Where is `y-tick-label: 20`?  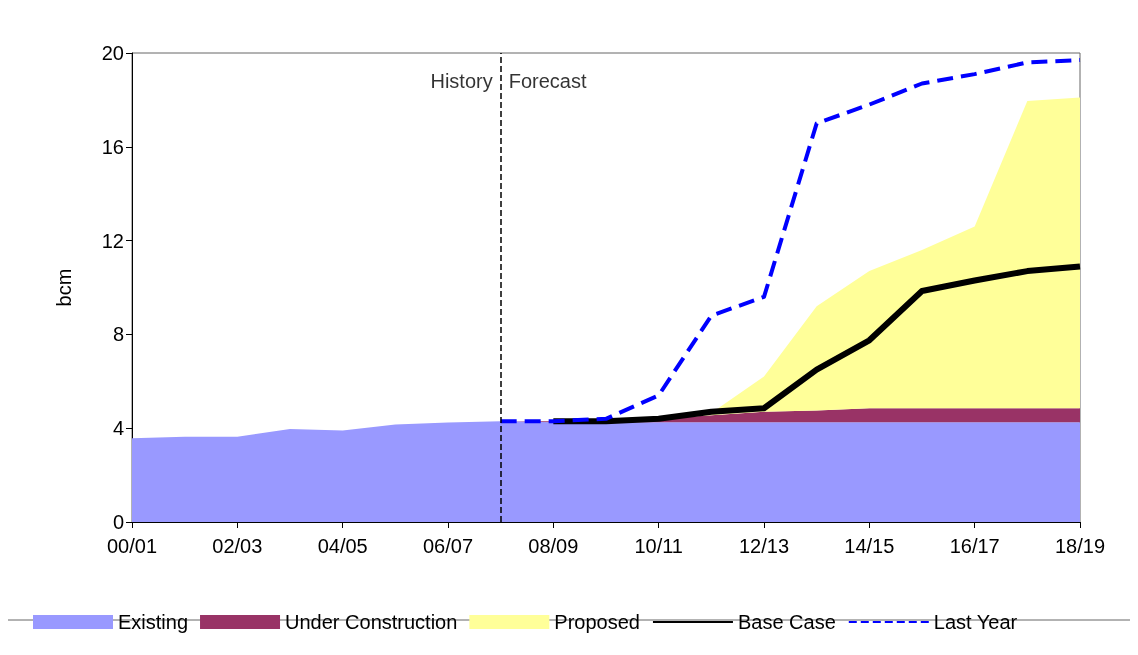 y-tick-label: 20 is located at coordinates (112, 53).